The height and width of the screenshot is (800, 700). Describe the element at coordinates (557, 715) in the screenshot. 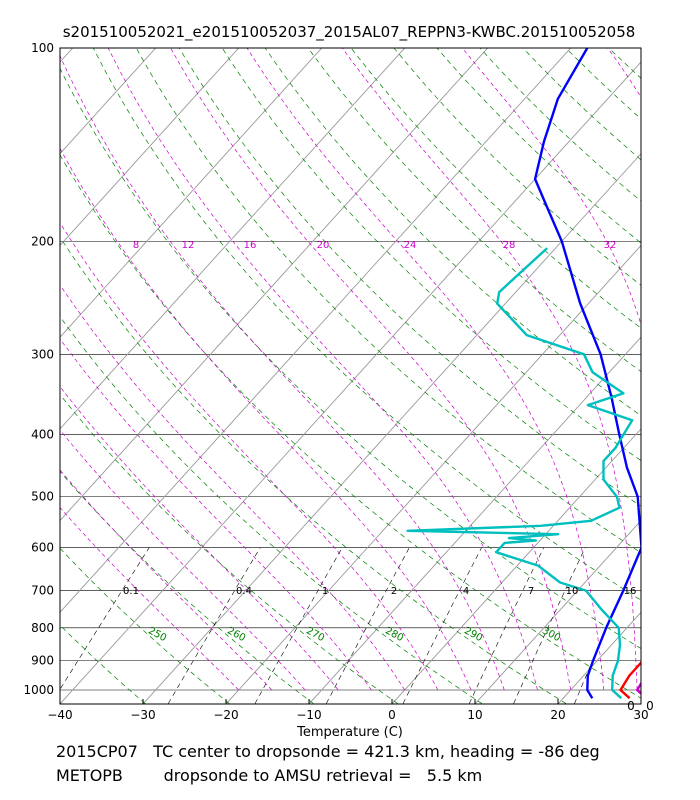

I see `x-tick-label: 20` at that location.